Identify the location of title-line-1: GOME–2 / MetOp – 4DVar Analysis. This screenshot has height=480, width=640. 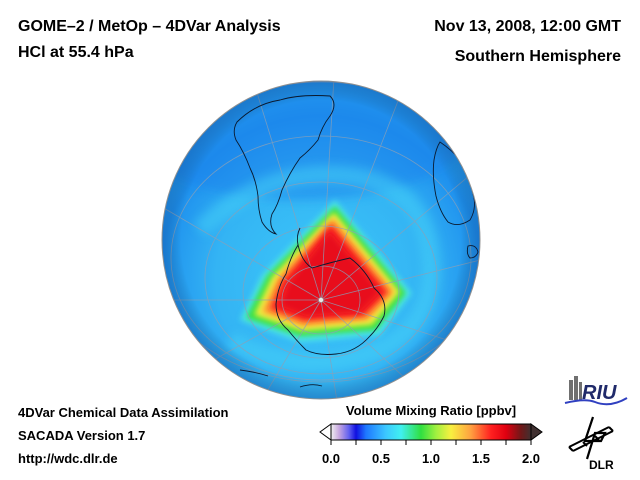
(149, 26).